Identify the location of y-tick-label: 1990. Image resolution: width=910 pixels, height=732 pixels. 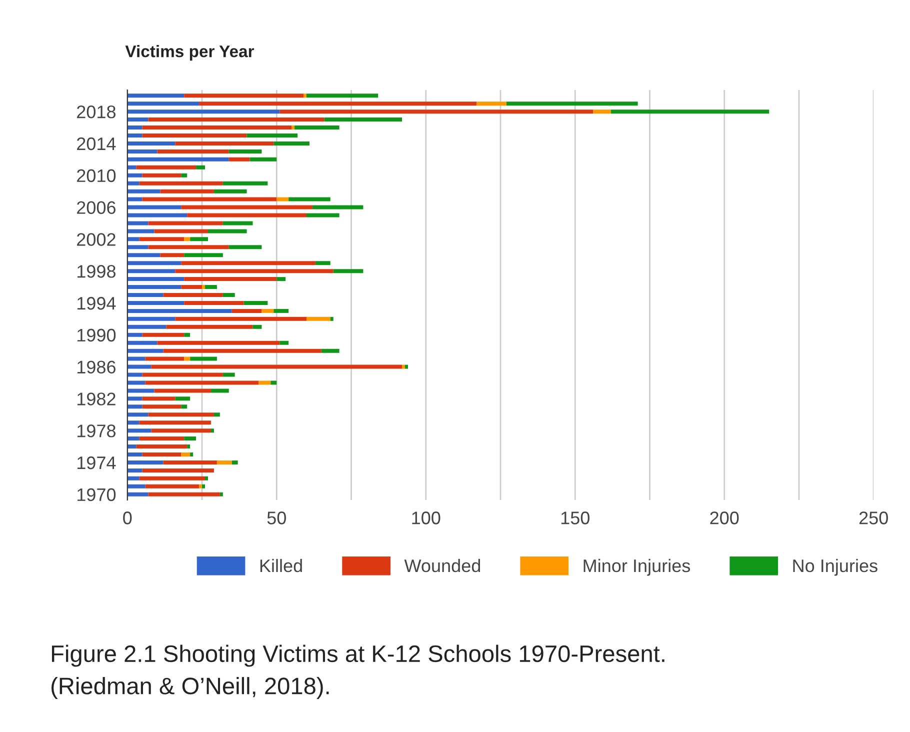
(97, 335).